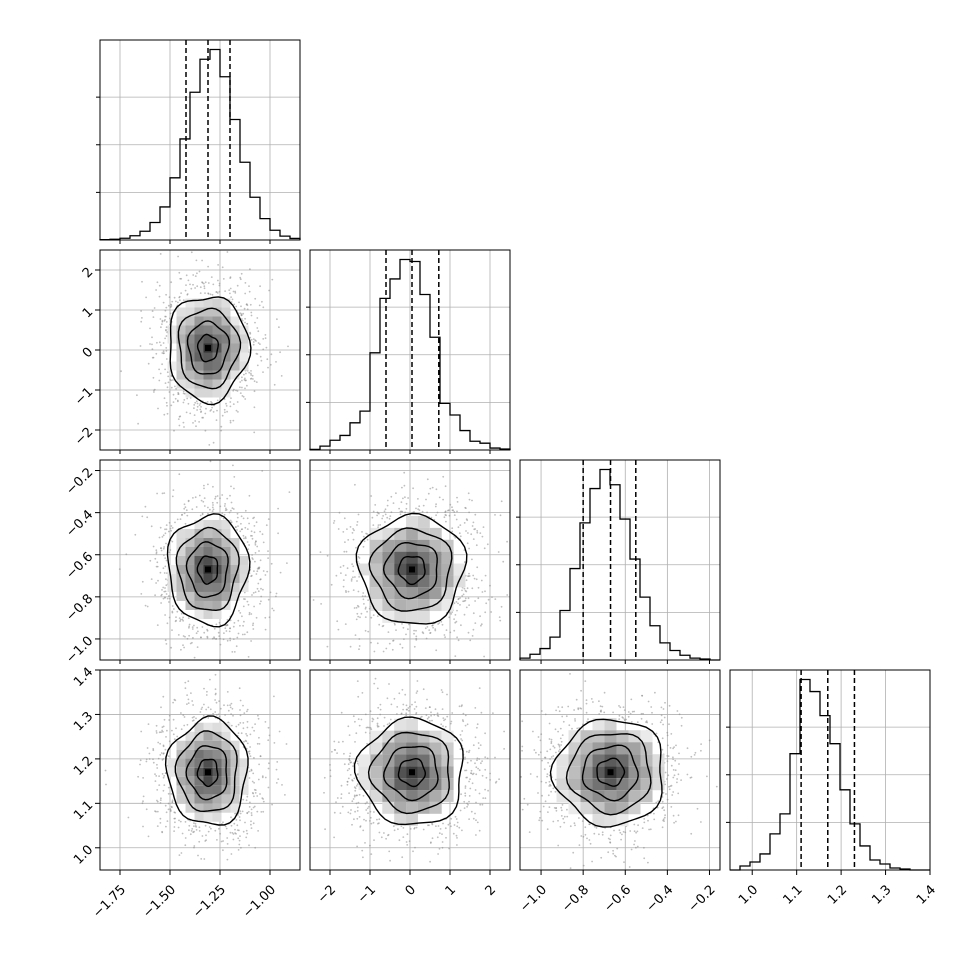 The image size is (970, 970). I want to click on y-tick-label: 1.0, so click(83, 854).